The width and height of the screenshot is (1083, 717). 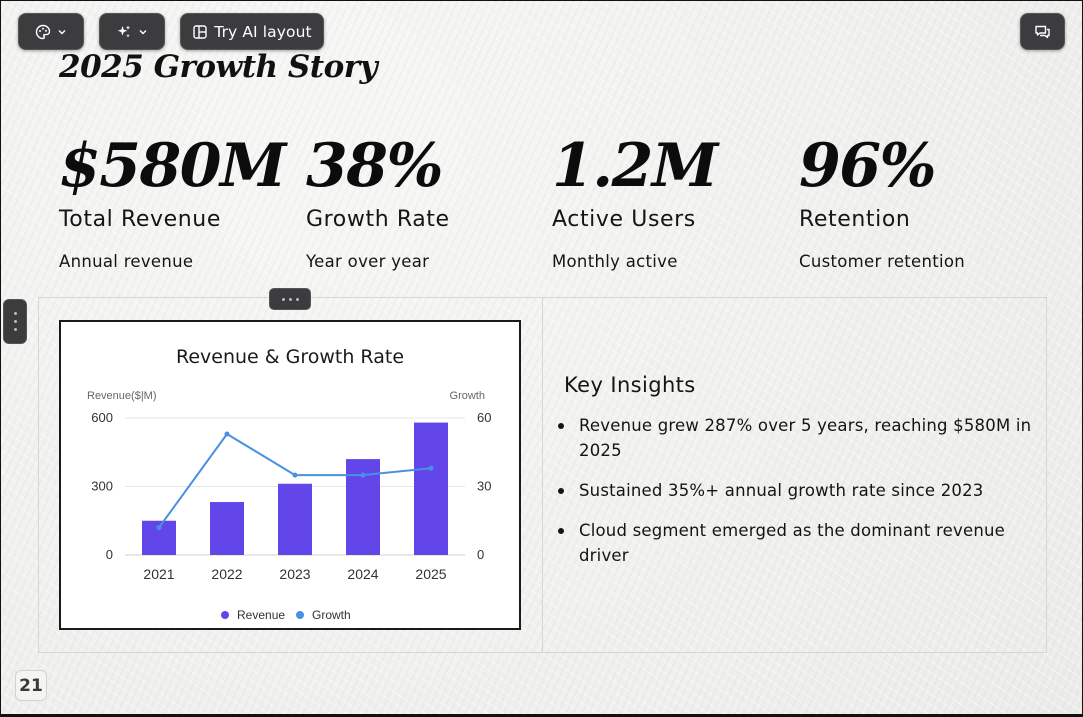 I want to click on page-number-badge: 21, so click(x=31, y=685).